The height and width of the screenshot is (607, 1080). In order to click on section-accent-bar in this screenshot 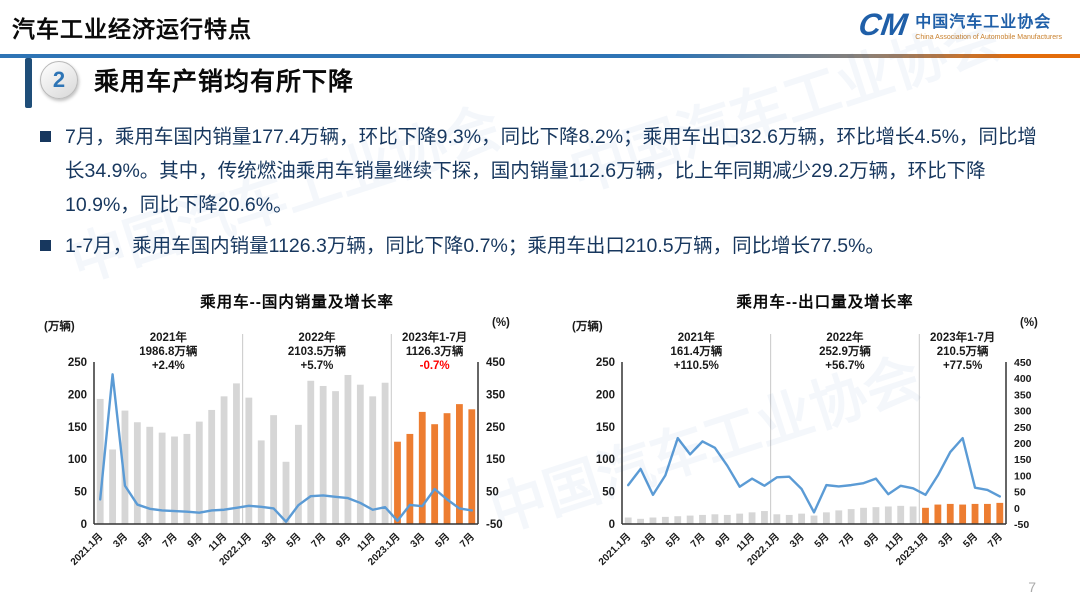, I will do `click(28, 83)`.